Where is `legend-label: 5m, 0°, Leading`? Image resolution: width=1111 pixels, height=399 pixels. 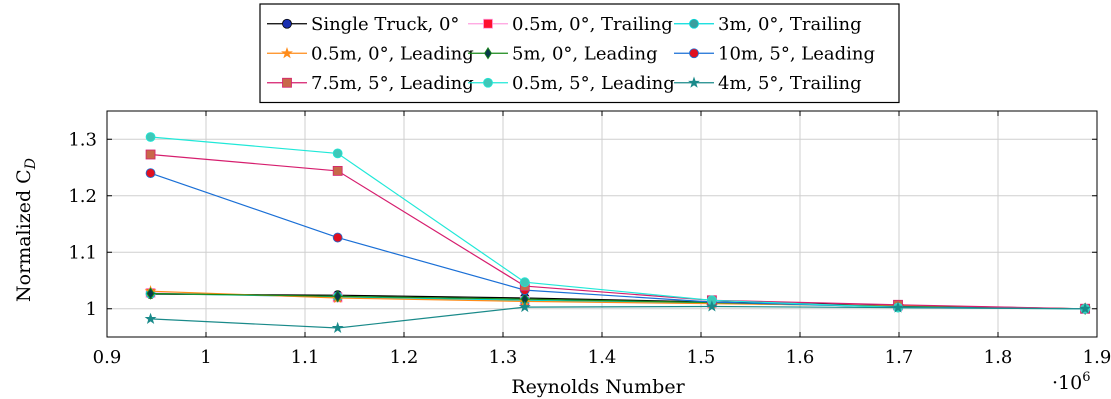
legend-label: 5m, 0°, Leading is located at coordinates (585, 53).